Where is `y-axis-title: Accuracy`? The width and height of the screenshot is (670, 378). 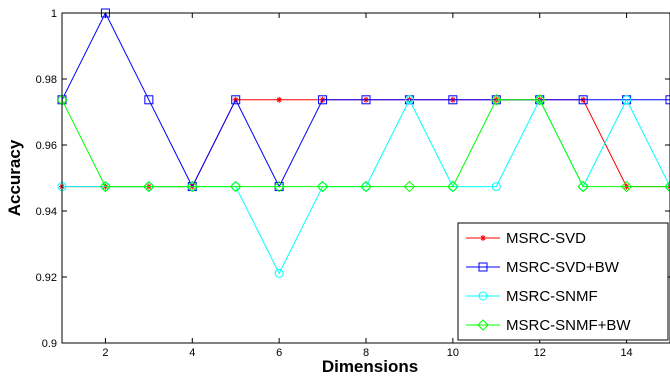 y-axis-title: Accuracy is located at coordinates (14, 177).